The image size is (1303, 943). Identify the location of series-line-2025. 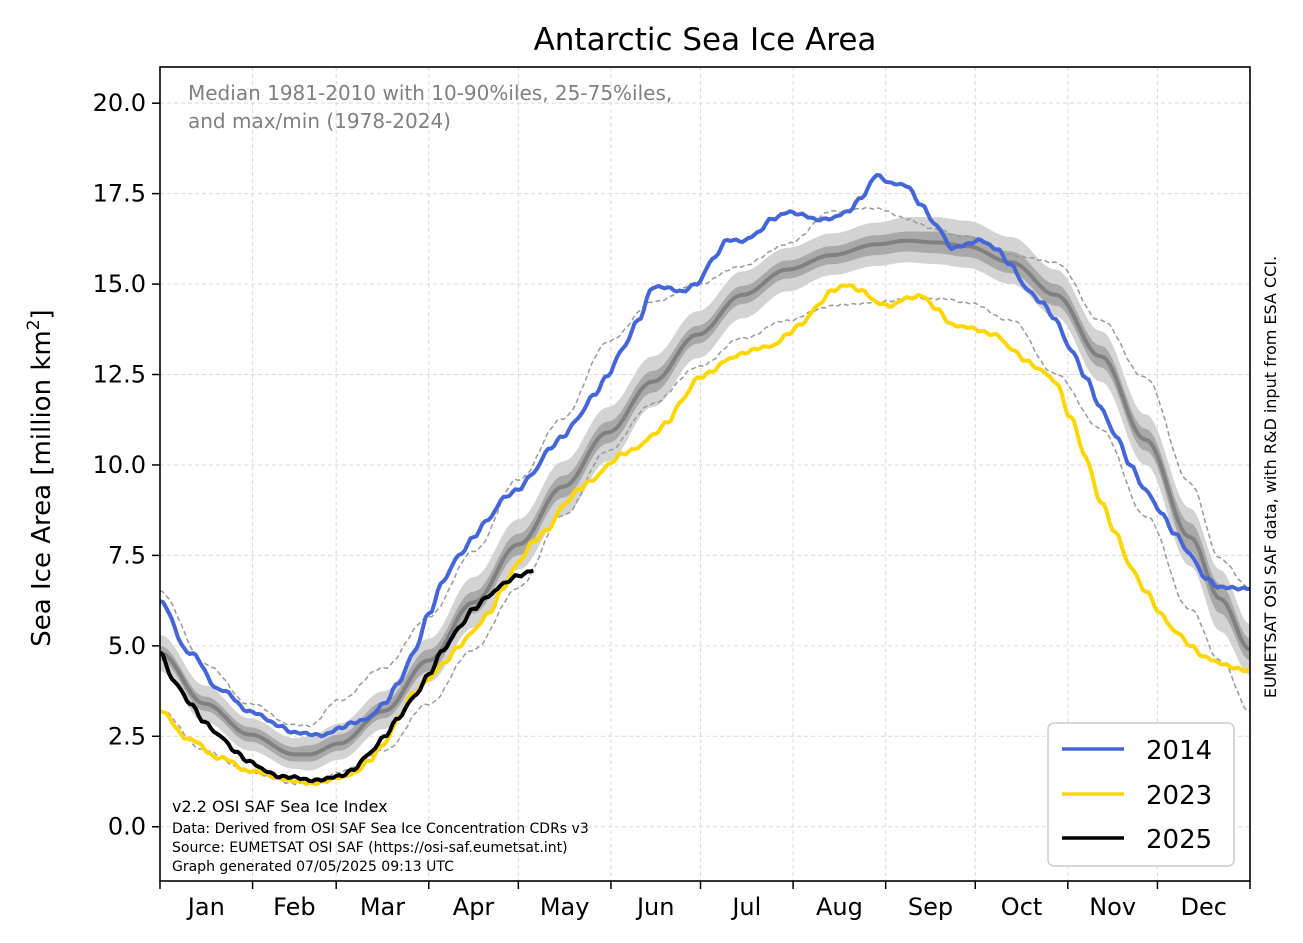
(347, 676).